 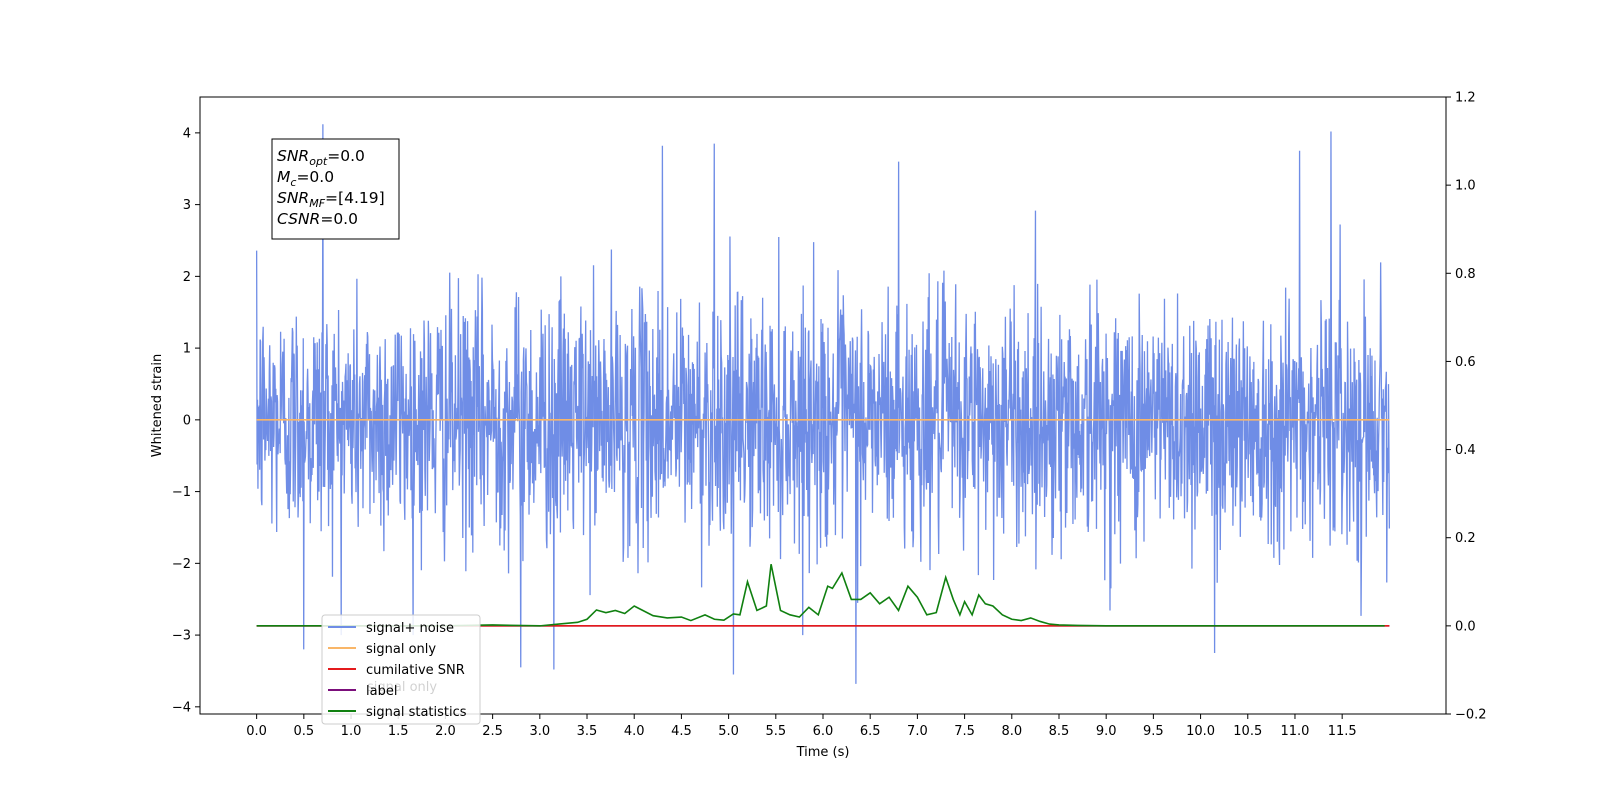 I want to click on y-axis-left-ticks: −4 −3 −2 −1 0 1 2 3 4, so click(x=186, y=420).